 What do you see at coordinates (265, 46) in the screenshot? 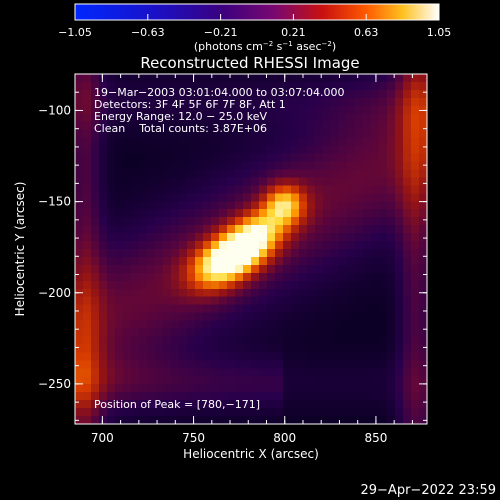
I see `colorbar-units: (photons cm−2 s−1 asec−2)` at bounding box center [265, 46].